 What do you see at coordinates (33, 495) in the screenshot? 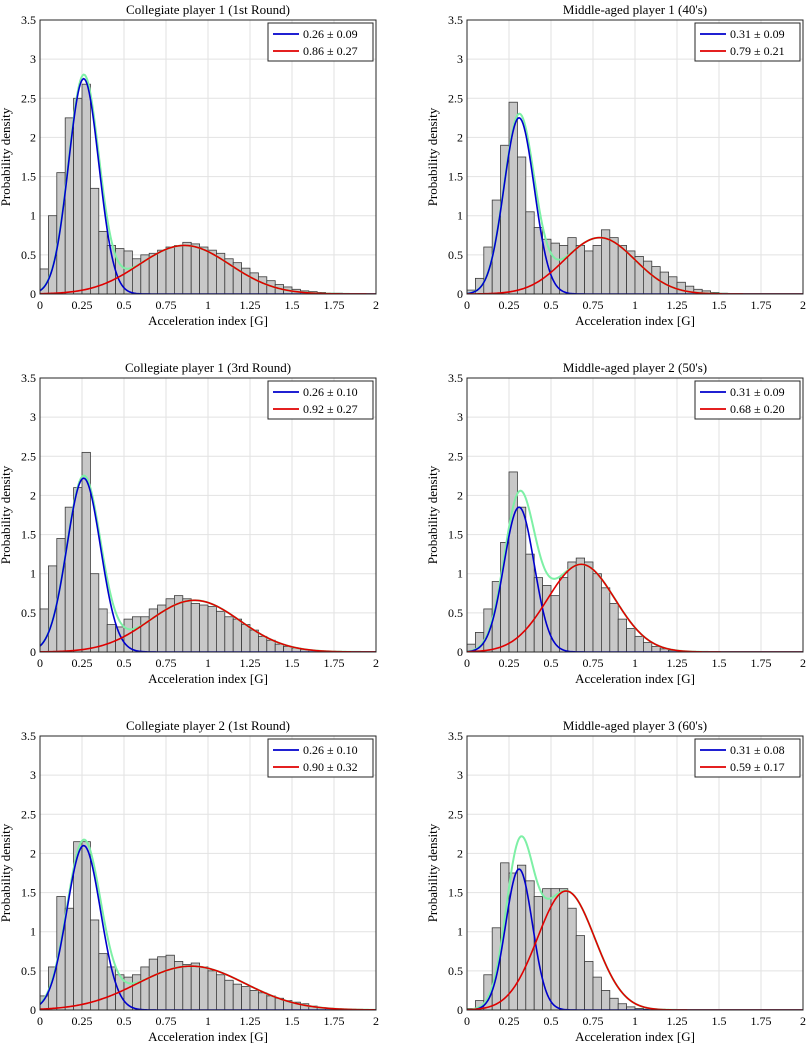
I see `y-tick-label: 2` at bounding box center [33, 495].